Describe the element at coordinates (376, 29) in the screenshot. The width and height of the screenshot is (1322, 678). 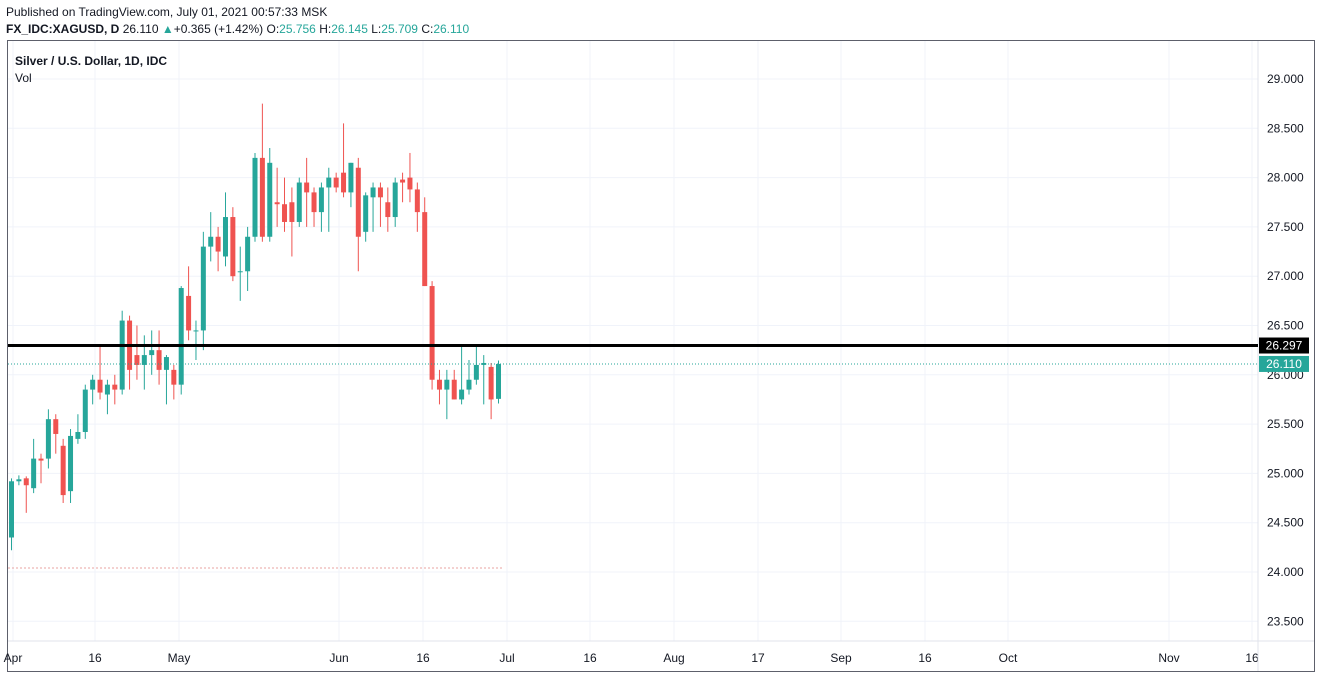
I see `low-label: L:` at that location.